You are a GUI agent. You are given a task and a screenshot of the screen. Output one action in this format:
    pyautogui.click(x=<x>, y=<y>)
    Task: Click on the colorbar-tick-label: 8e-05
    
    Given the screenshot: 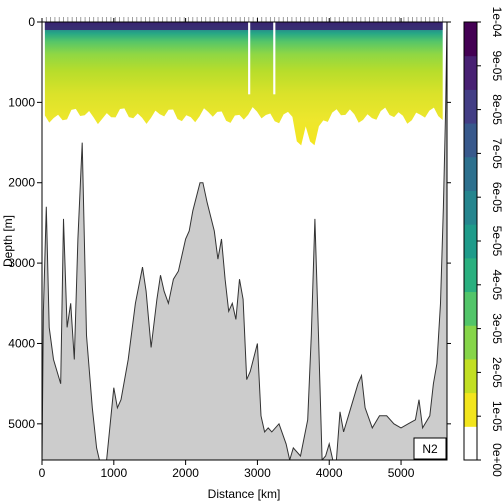 What is the action you would take?
    pyautogui.click(x=497, y=109)
    